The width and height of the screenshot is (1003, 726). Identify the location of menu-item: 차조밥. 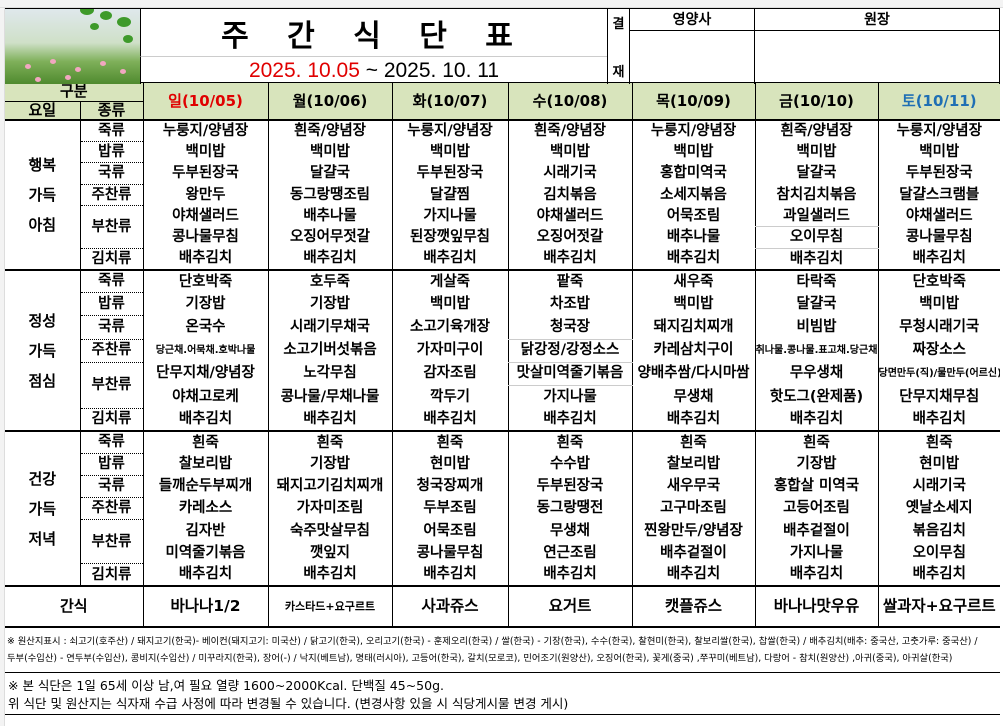
(570, 304).